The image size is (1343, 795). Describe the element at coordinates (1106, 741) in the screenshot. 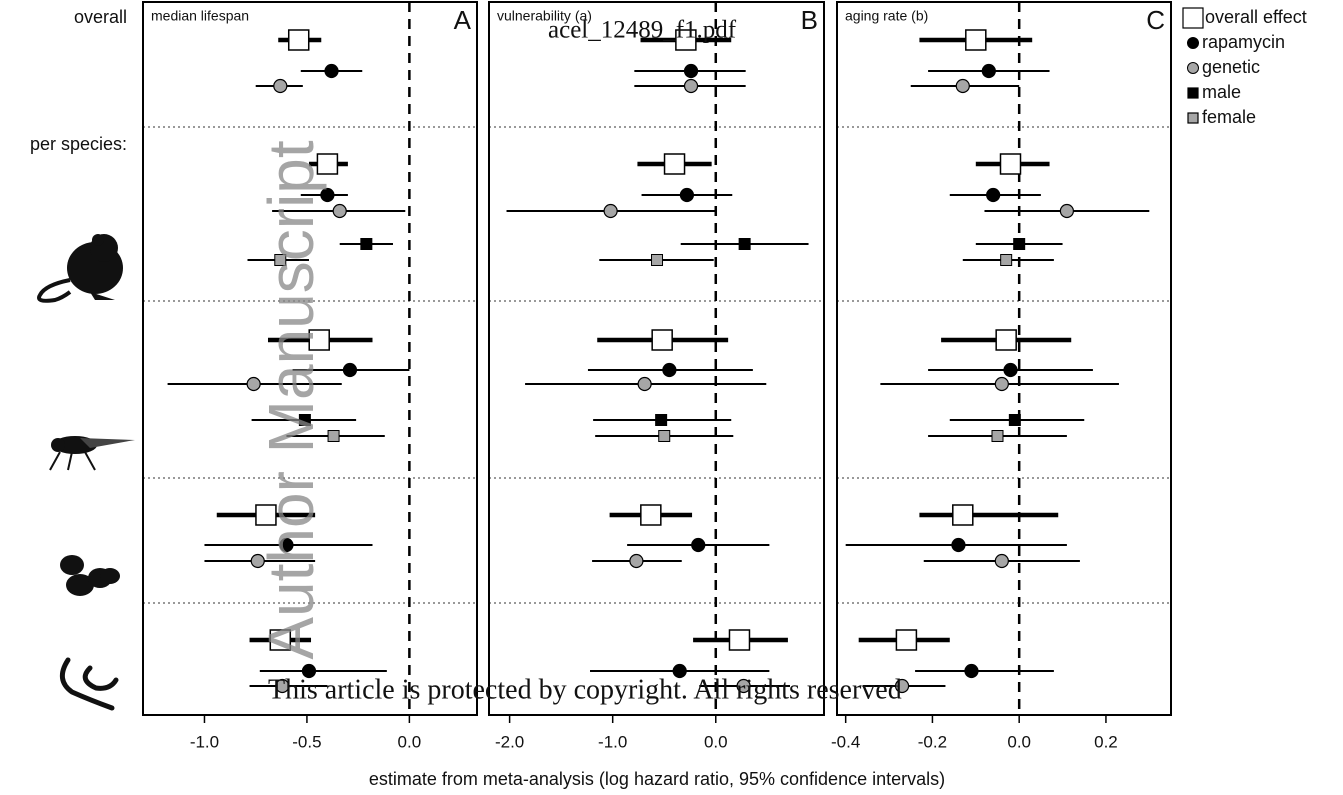

I see `x-tick-label: 0.2` at that location.